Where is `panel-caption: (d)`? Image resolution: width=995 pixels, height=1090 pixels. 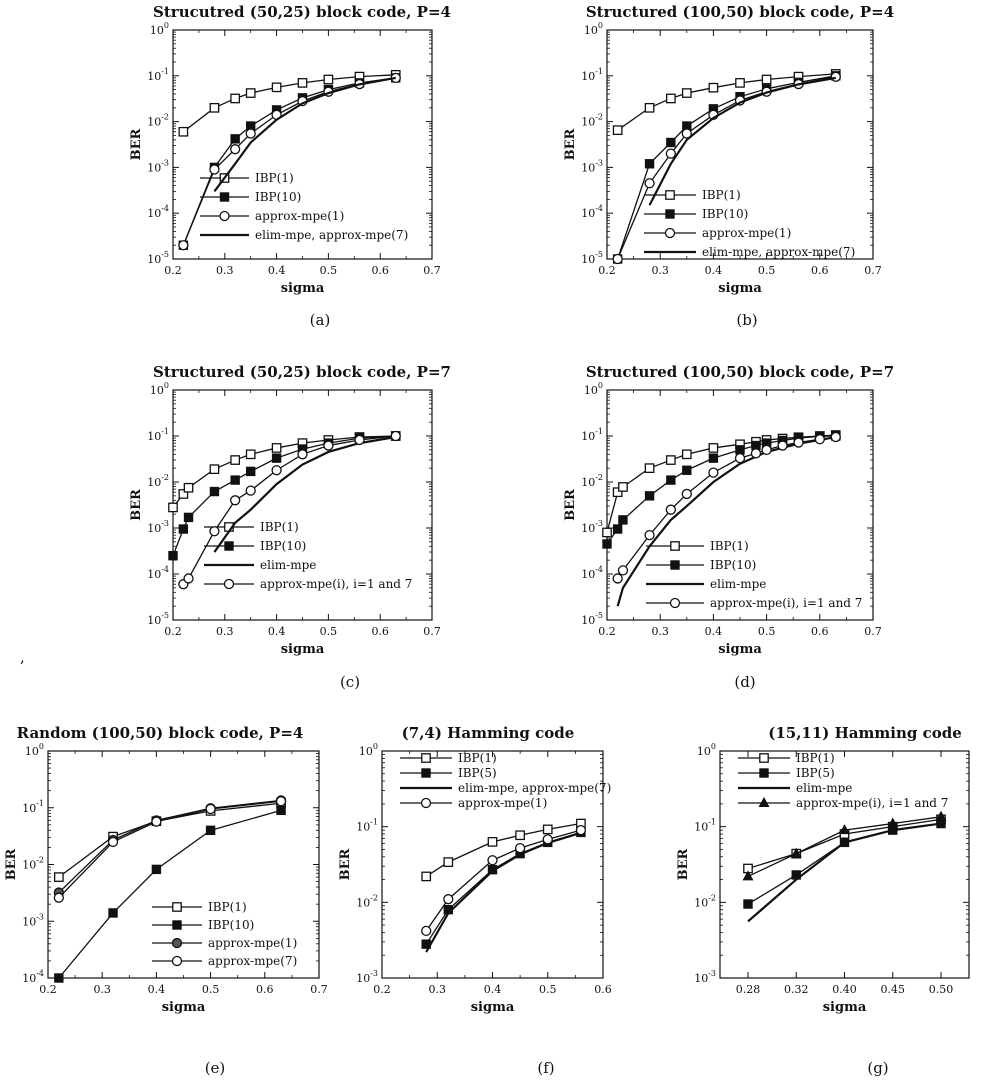 panel-caption: (d) is located at coordinates (744, 682).